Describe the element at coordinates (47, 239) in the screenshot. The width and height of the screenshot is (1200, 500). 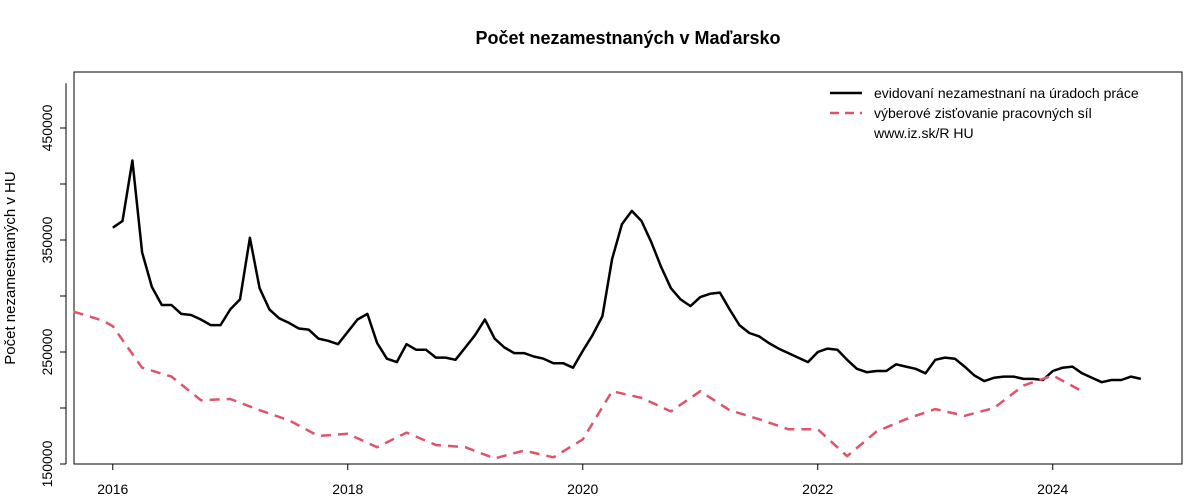
I see `y-tick-label: 350000` at that location.